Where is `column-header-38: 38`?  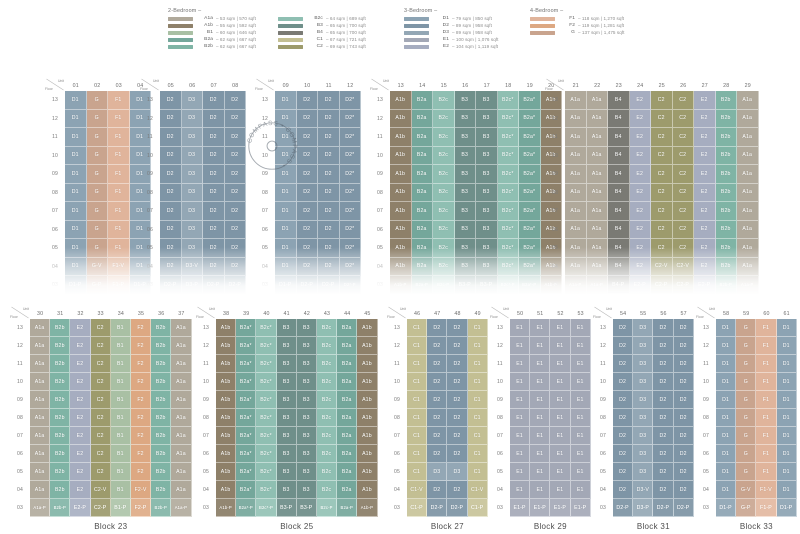 column-header-38: 38 is located at coordinates (226, 313).